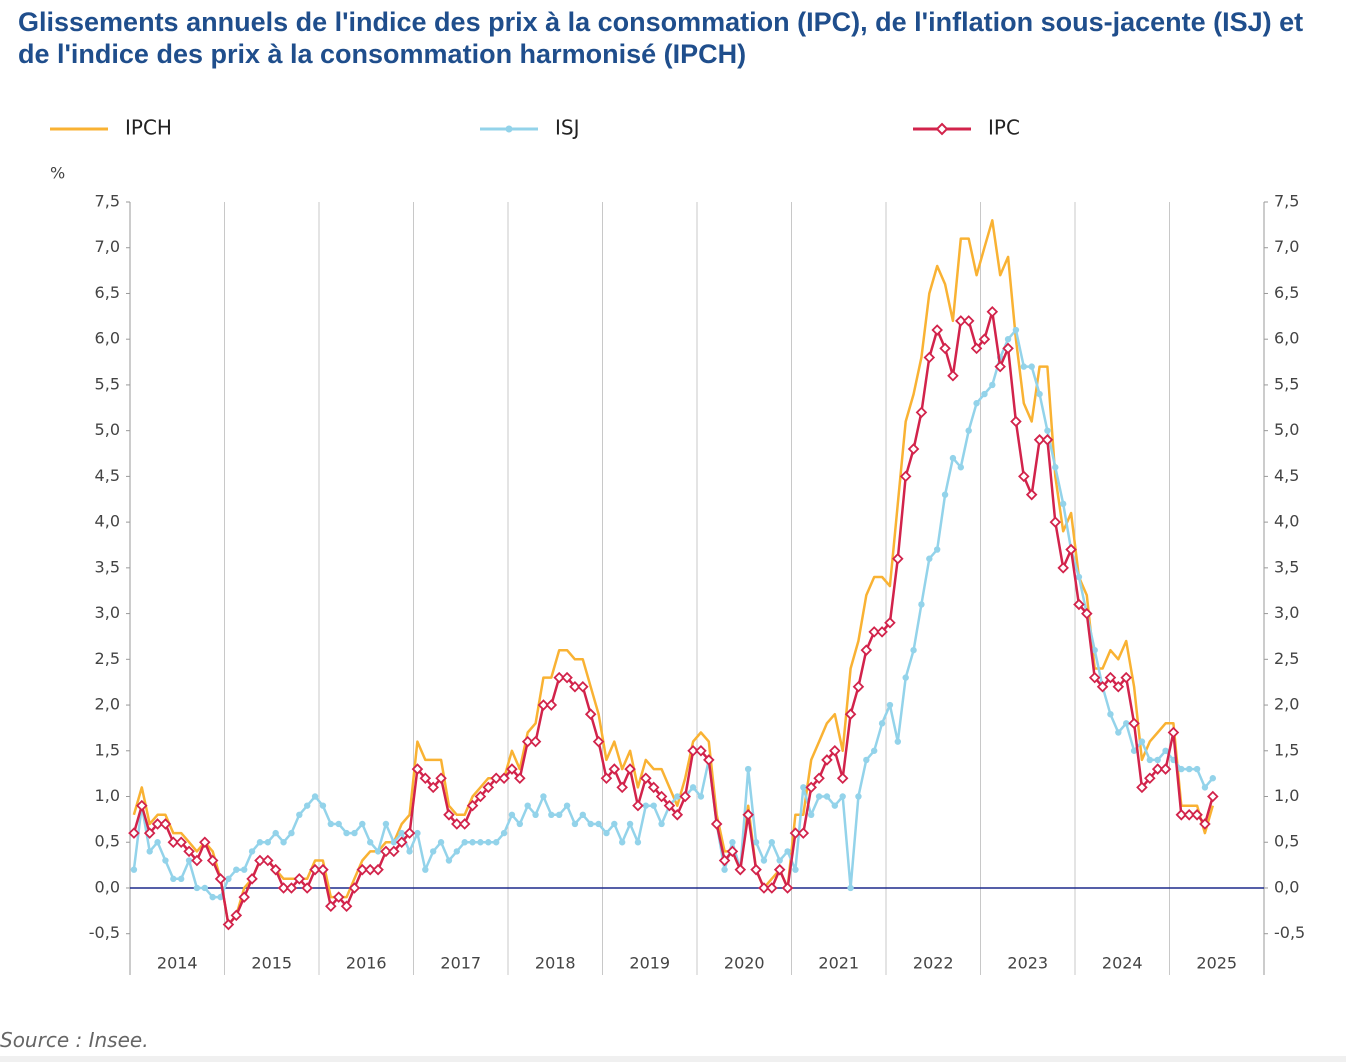  Describe the element at coordinates (555, 963) in the screenshot. I see `x-tick-label: 2018` at that location.